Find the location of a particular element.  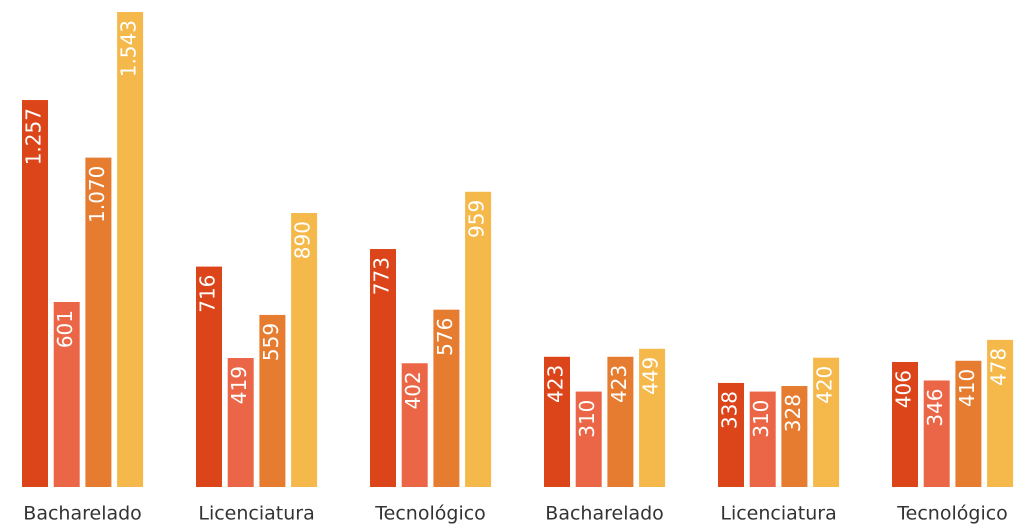

value-label: 338 is located at coordinates (730, 410).